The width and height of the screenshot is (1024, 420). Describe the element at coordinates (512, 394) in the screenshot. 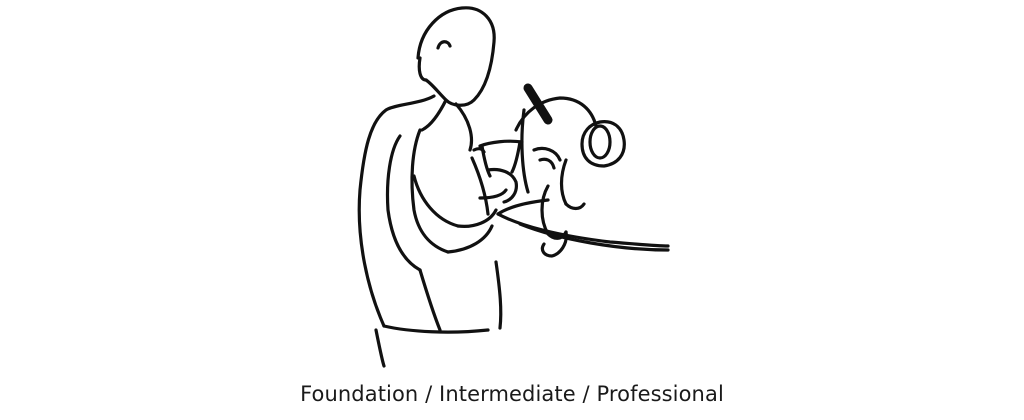

I see `course-levels-caption: Foundation / Intermediate / Professional` at that location.